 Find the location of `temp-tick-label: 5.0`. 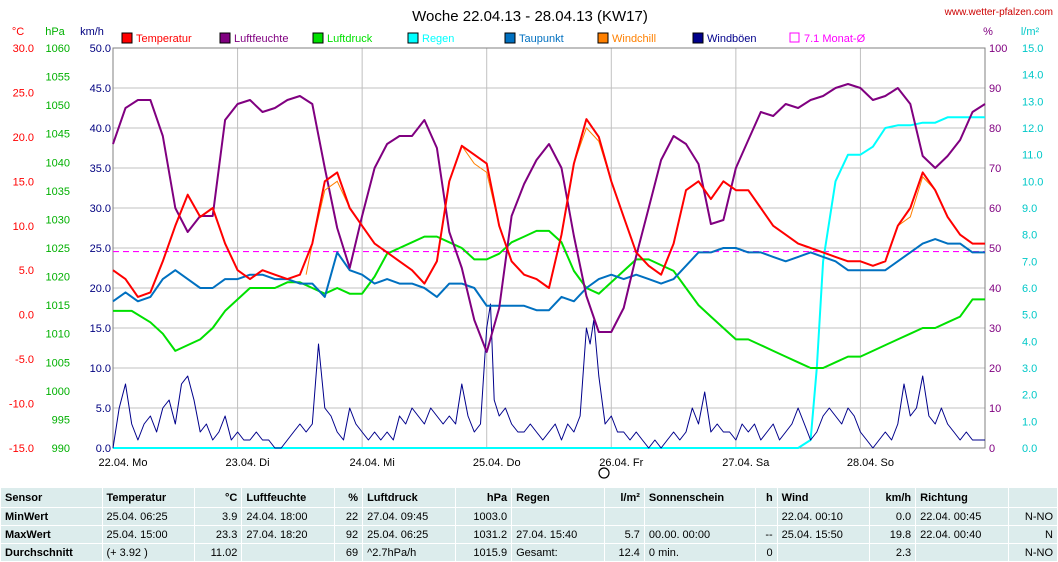

temp-tick-label: 5.0 is located at coordinates (26, 271).